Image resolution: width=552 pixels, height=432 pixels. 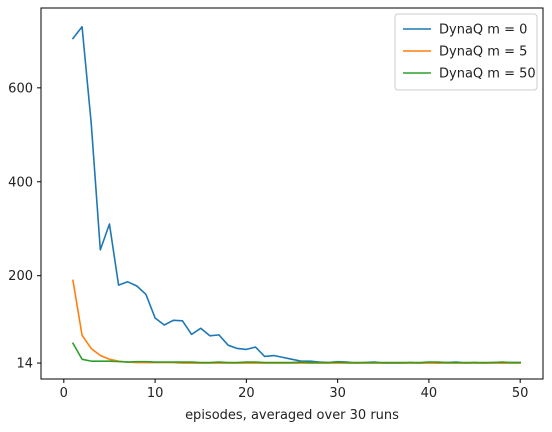 I want to click on x-tick-label: 20, so click(x=246, y=393).